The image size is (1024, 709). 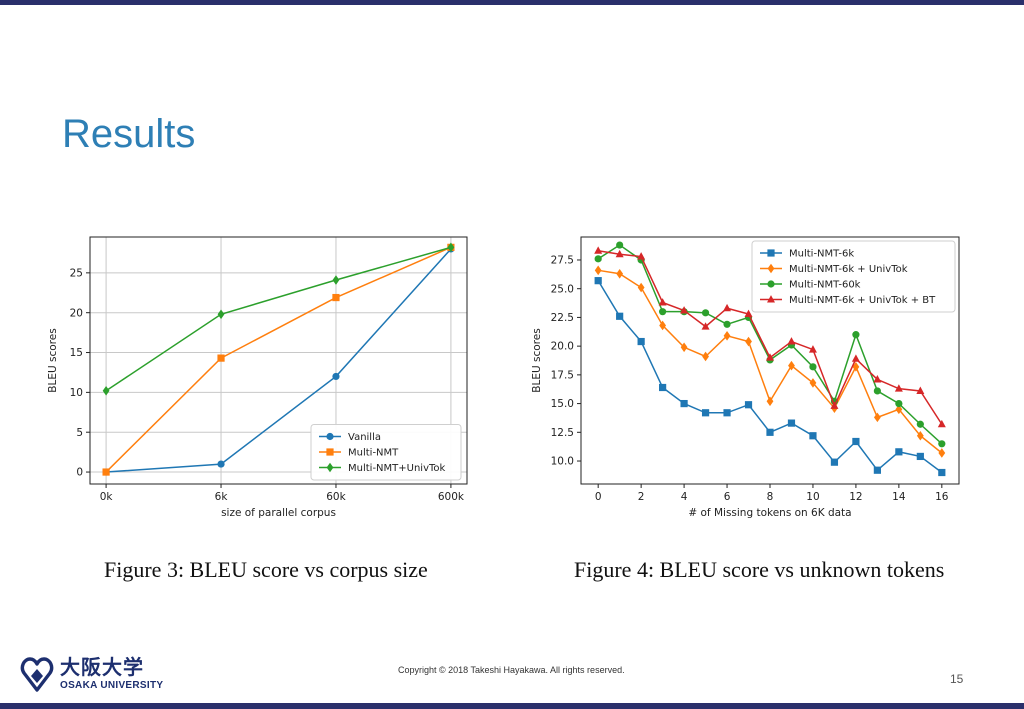 What do you see at coordinates (76, 273) in the screenshot?
I see `y-tick-label: 25` at bounding box center [76, 273].